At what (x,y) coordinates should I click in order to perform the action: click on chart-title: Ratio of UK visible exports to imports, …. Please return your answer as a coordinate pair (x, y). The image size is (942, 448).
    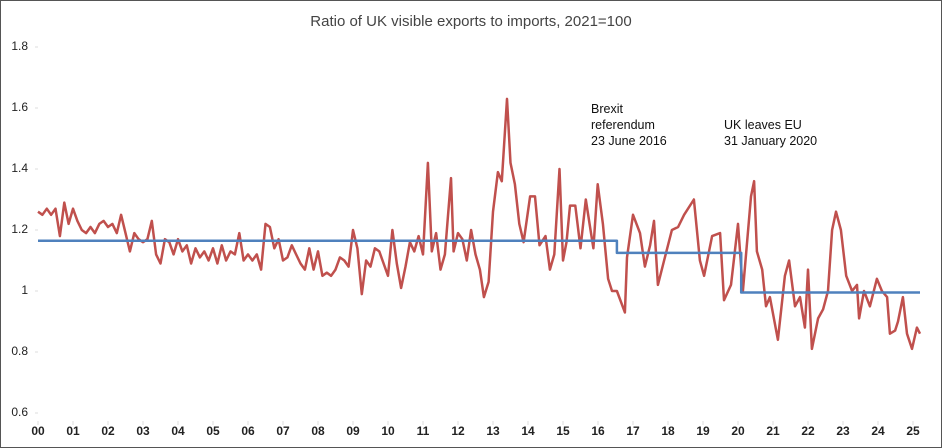
    Looking at the image, I should click on (470, 21).